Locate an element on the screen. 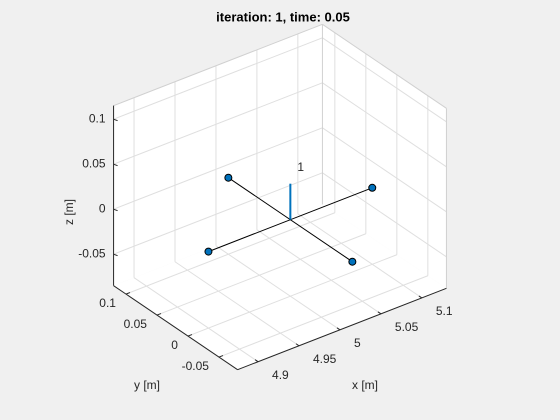 Image resolution: width=560 pixels, height=420 pixels. z-tick-label: 0.1 is located at coordinates (97, 118).